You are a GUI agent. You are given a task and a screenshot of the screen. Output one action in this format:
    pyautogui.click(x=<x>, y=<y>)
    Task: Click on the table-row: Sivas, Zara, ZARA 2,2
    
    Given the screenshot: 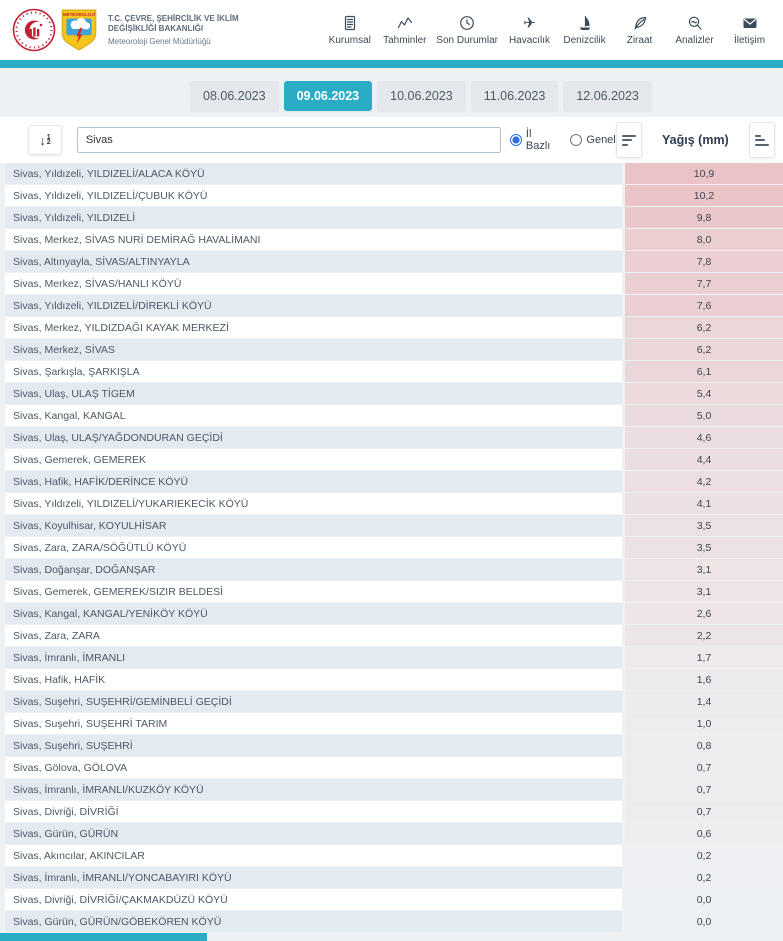 What is the action you would take?
    pyautogui.click(x=391, y=635)
    